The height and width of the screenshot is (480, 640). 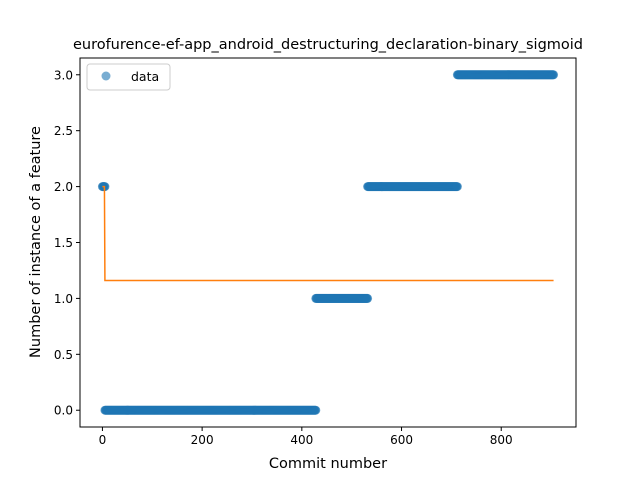 I want to click on legend-marker-data, so click(x=106, y=76).